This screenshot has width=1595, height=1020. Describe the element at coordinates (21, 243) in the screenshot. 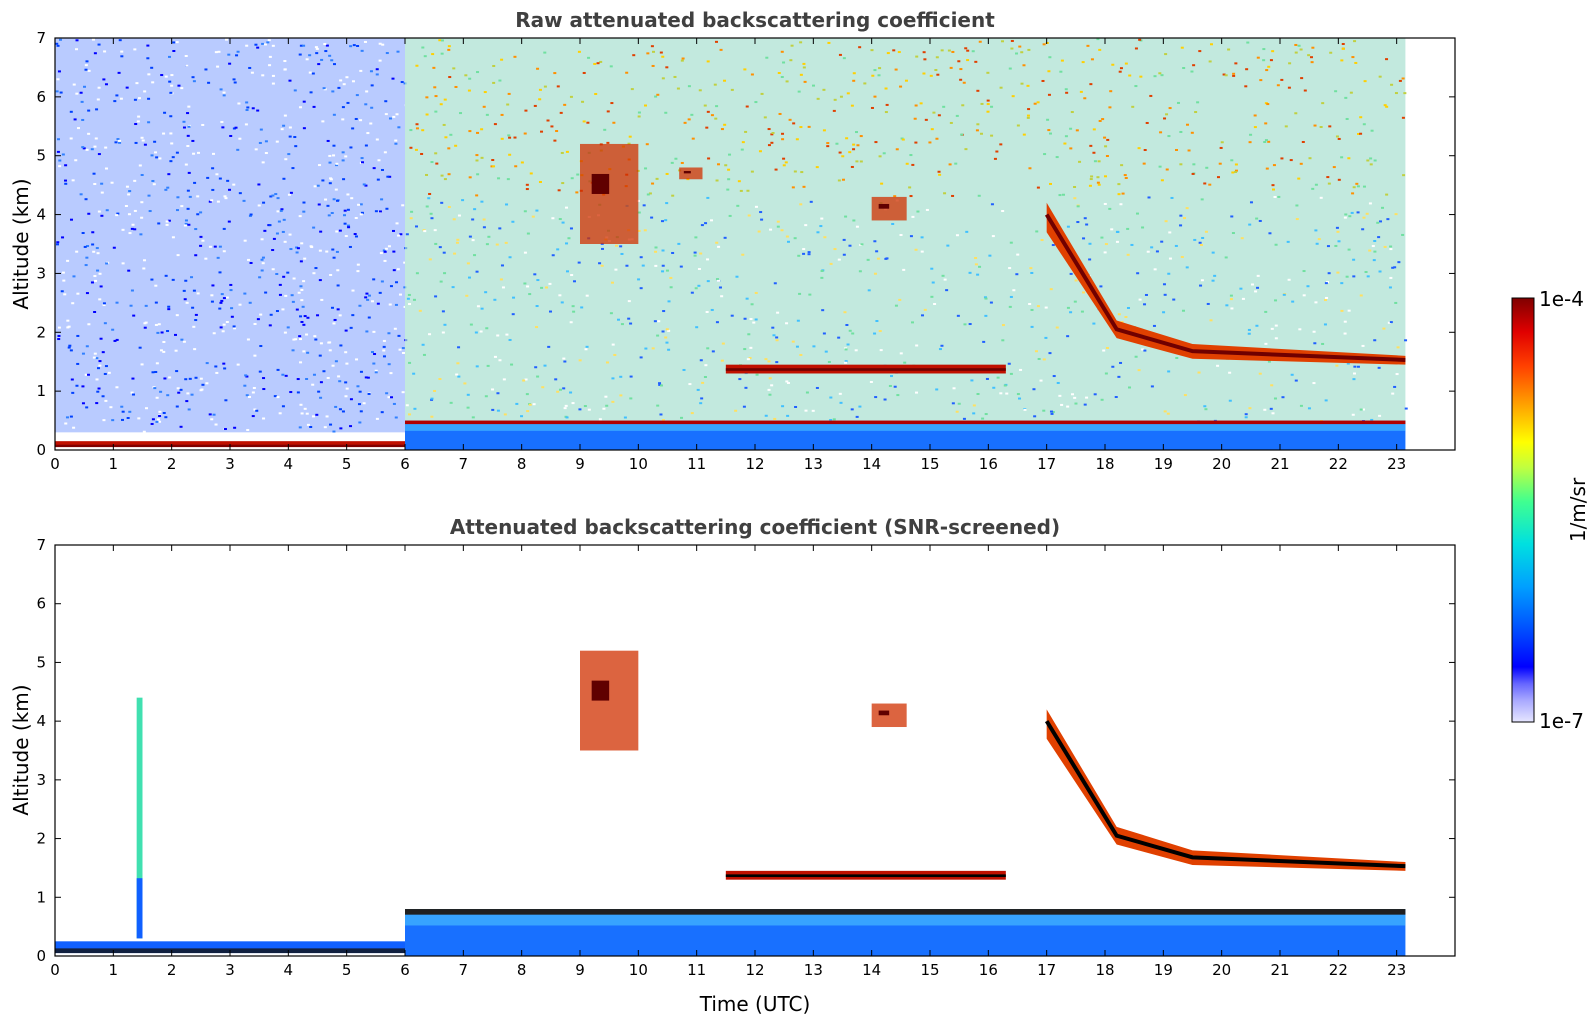

I see `panel-raw-ylabel: Altitude (km)` at that location.